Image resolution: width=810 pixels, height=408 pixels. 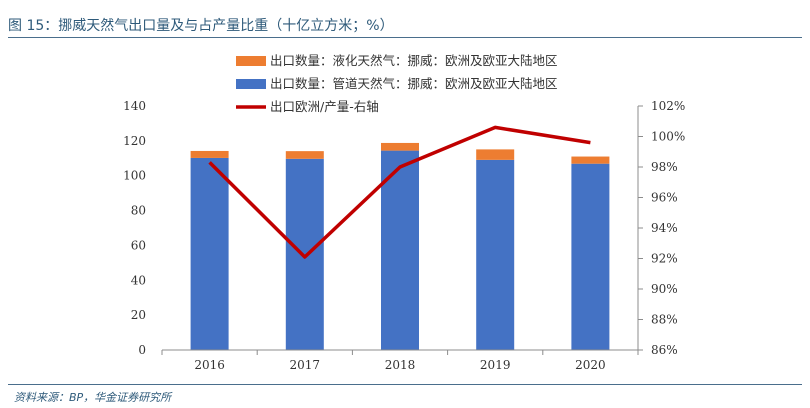 What do you see at coordinates (495, 365) in the screenshot?
I see `x-tick-label: 2019` at bounding box center [495, 365].